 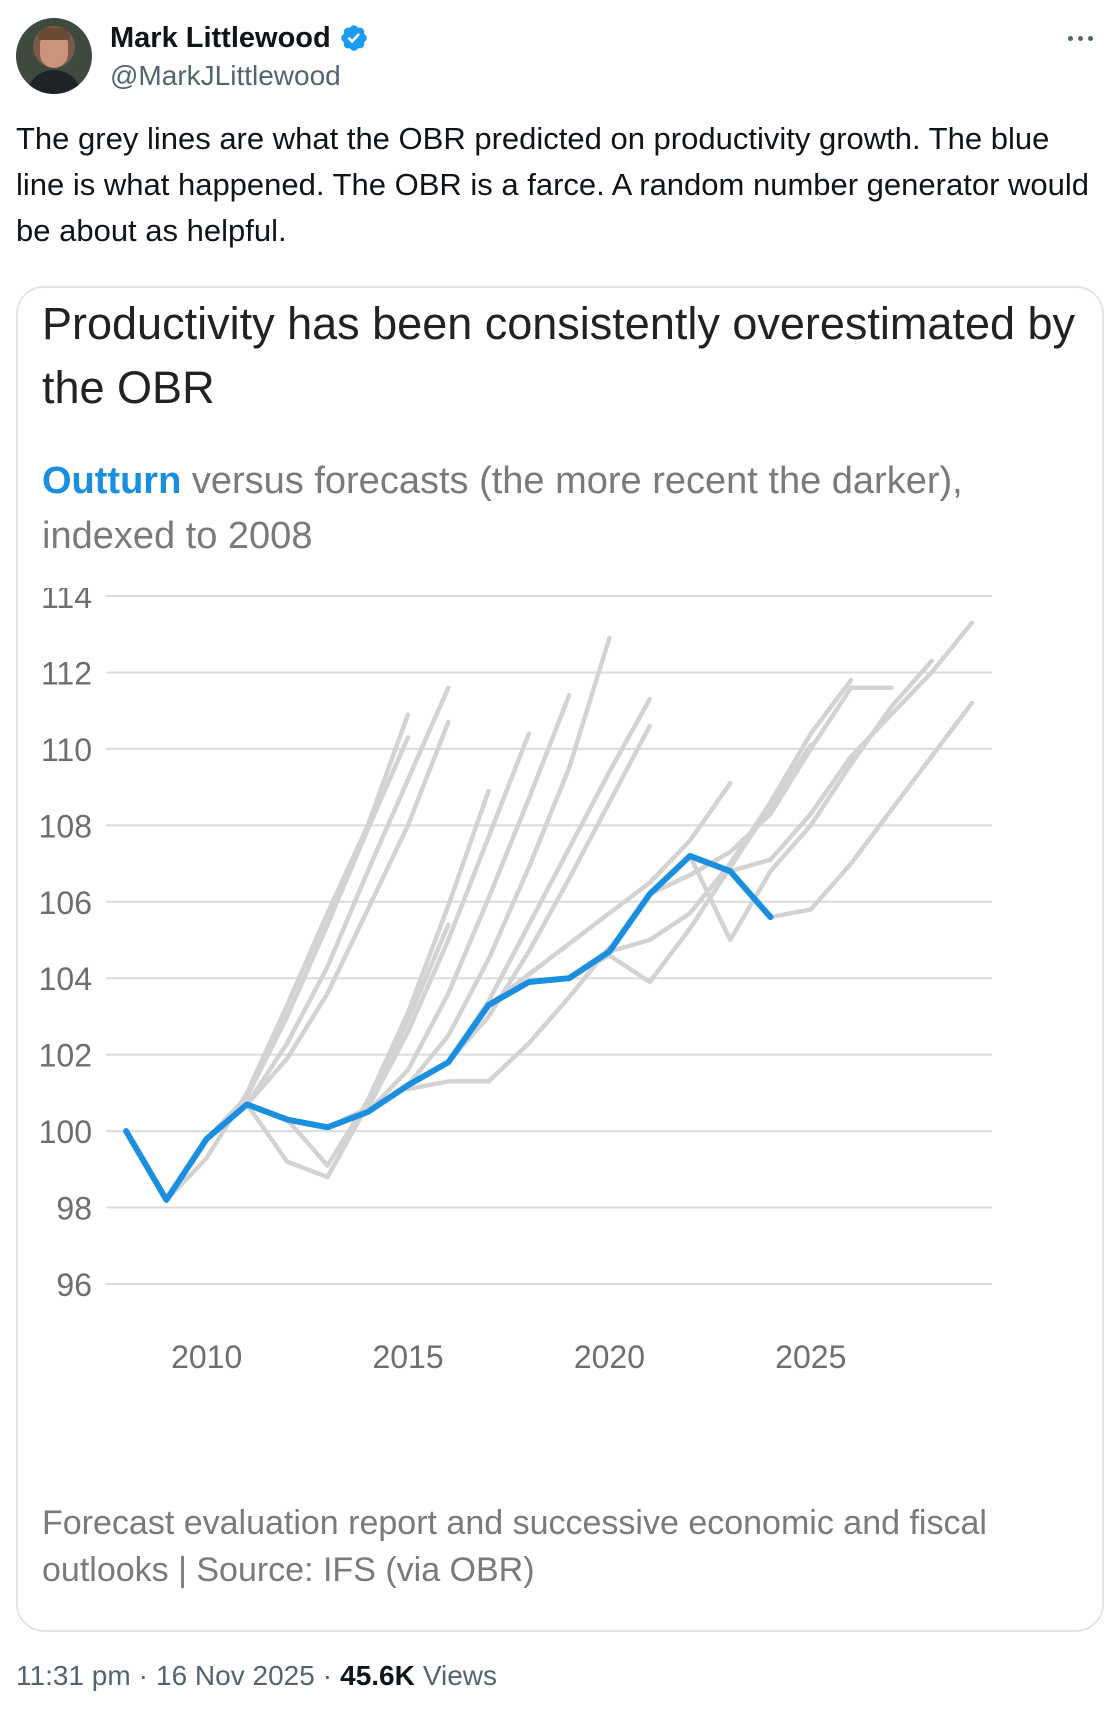 What do you see at coordinates (66, 673) in the screenshot?
I see `y-tick-label-112: 112` at bounding box center [66, 673].